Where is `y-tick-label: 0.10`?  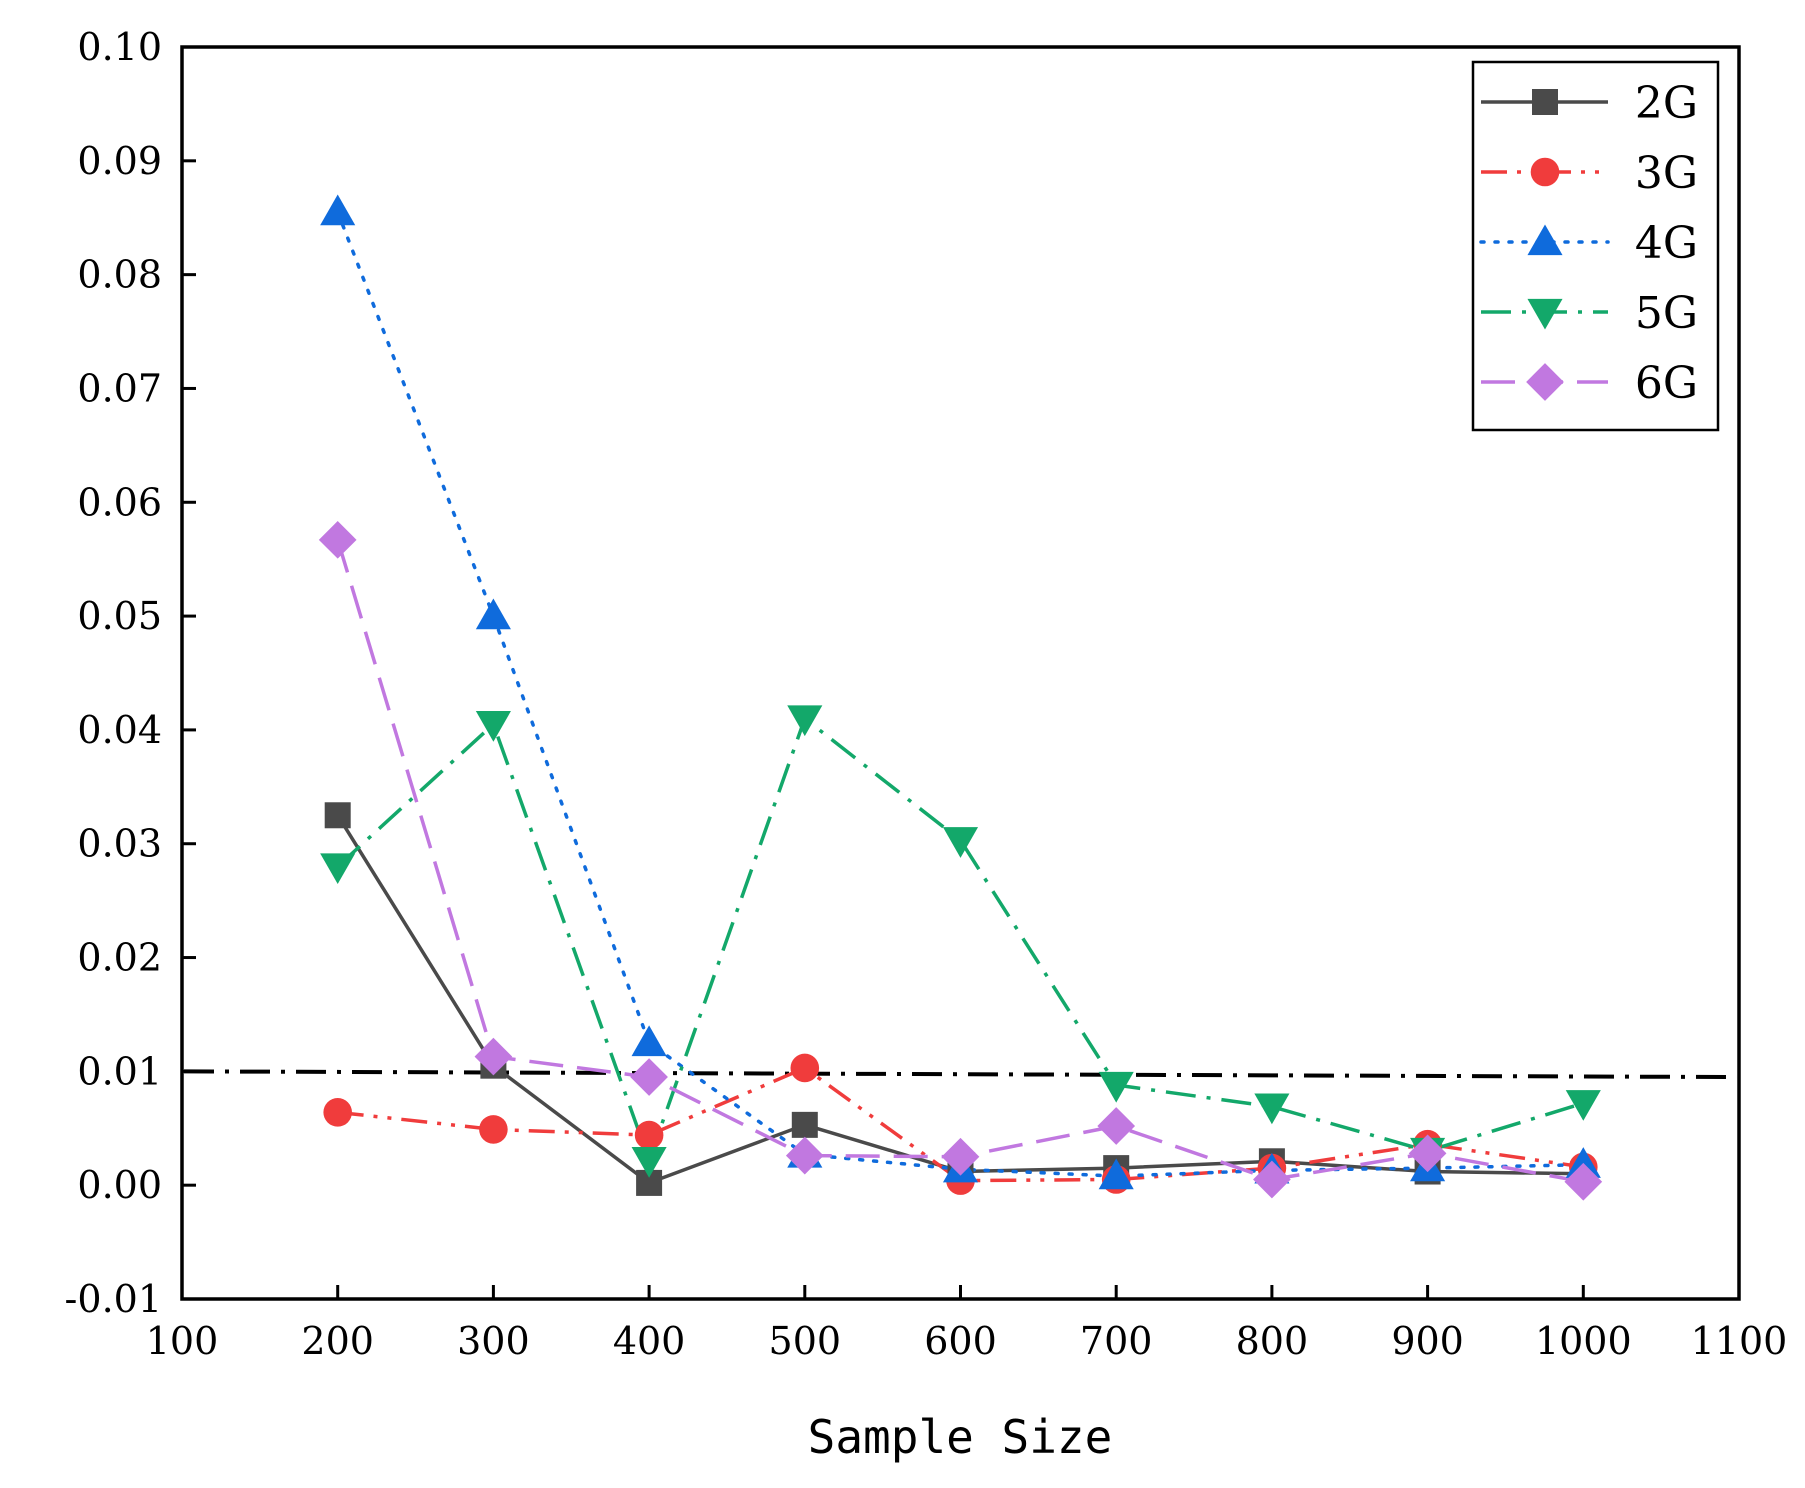 y-tick-label: 0.10 is located at coordinates (119, 47).